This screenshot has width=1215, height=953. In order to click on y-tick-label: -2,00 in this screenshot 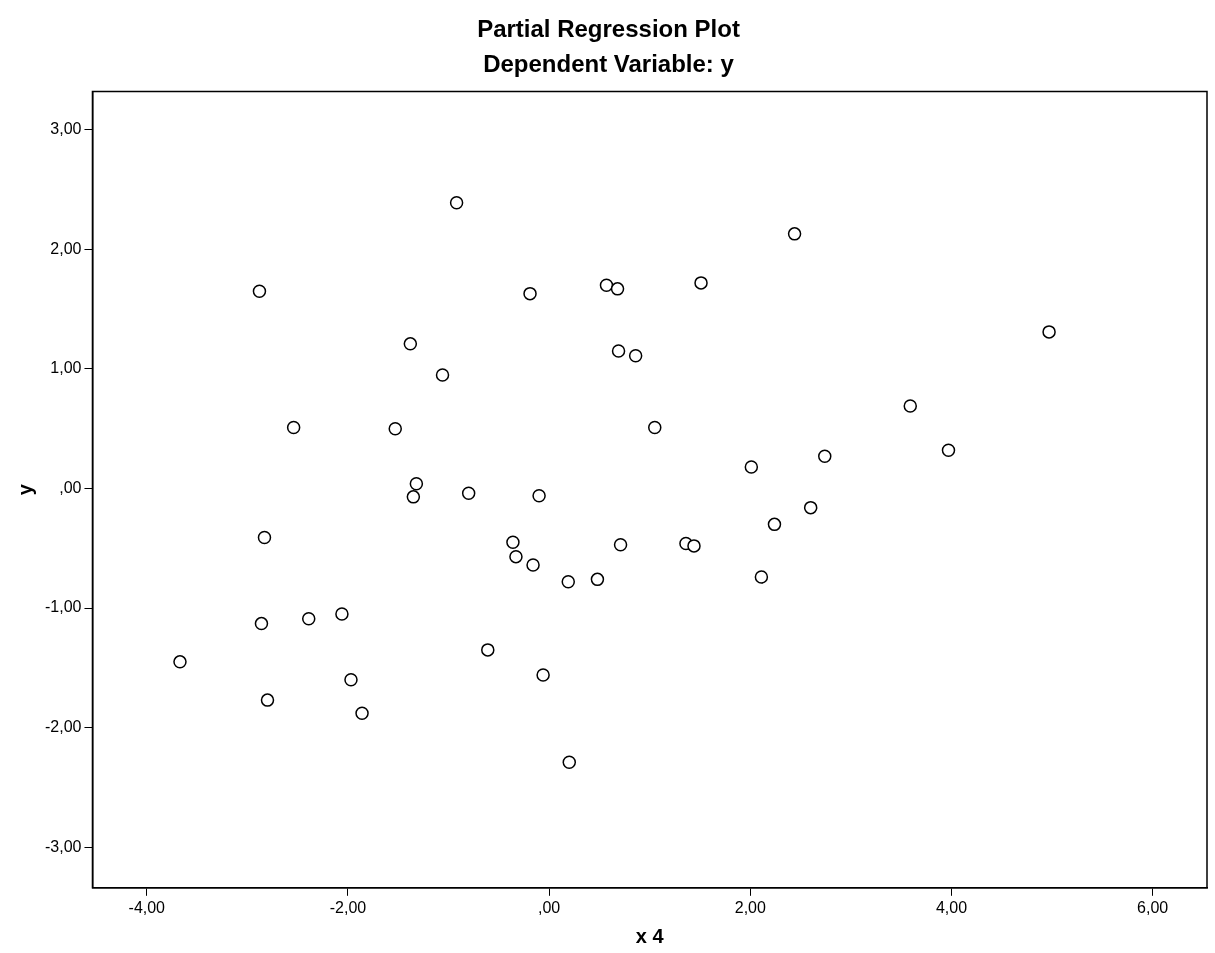, I will do `click(63, 727)`.